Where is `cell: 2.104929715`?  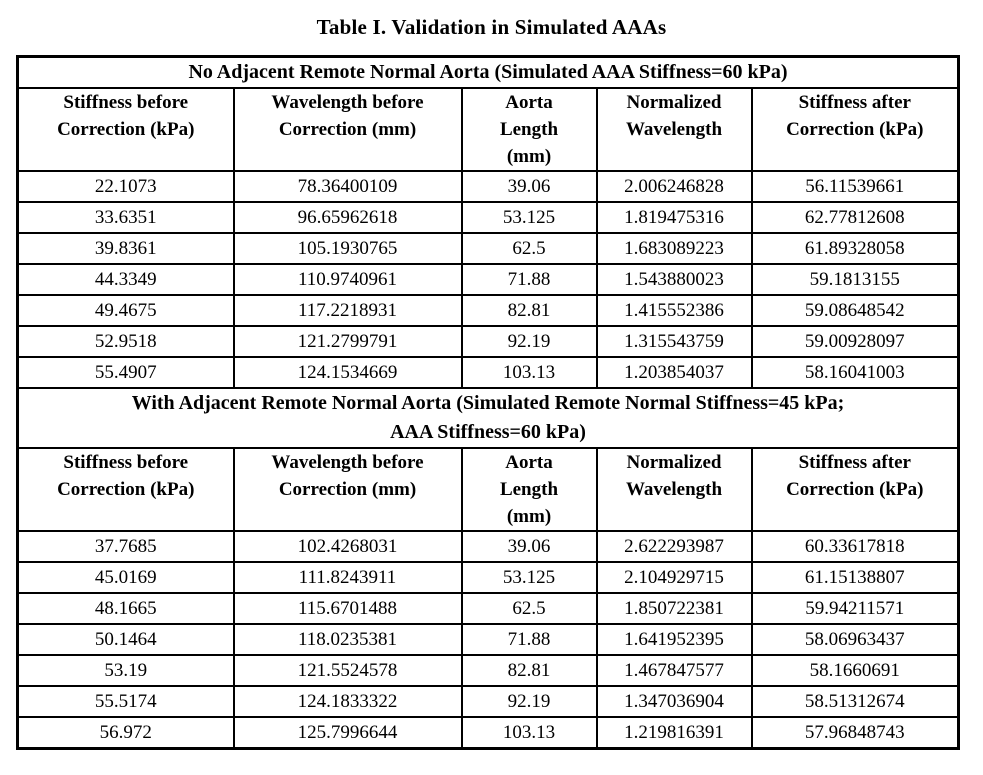
cell: 2.104929715 is located at coordinates (674, 577).